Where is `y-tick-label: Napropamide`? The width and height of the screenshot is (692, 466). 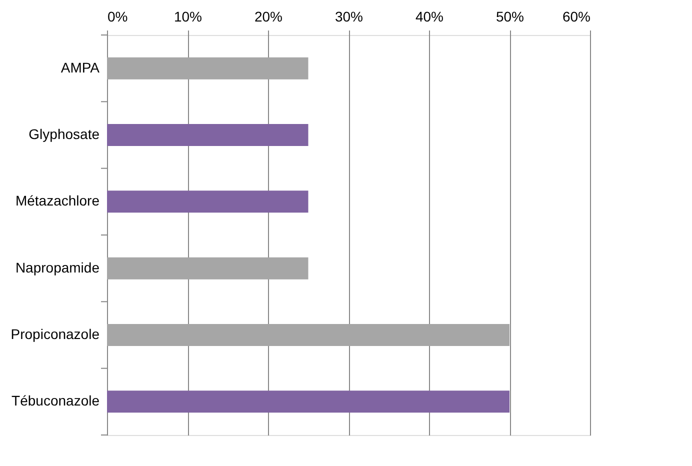 y-tick-label: Napropamide is located at coordinates (57, 267).